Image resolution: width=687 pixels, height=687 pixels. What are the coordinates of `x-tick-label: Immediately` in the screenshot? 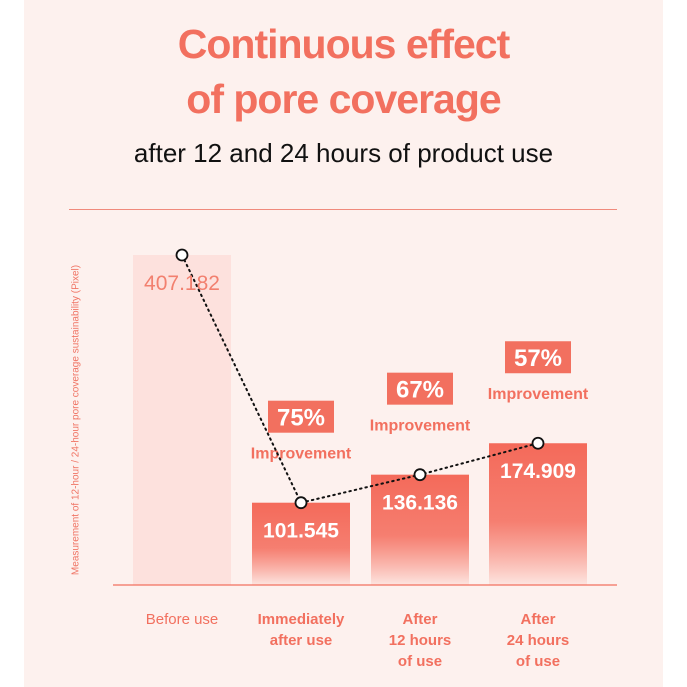 It's located at (301, 619).